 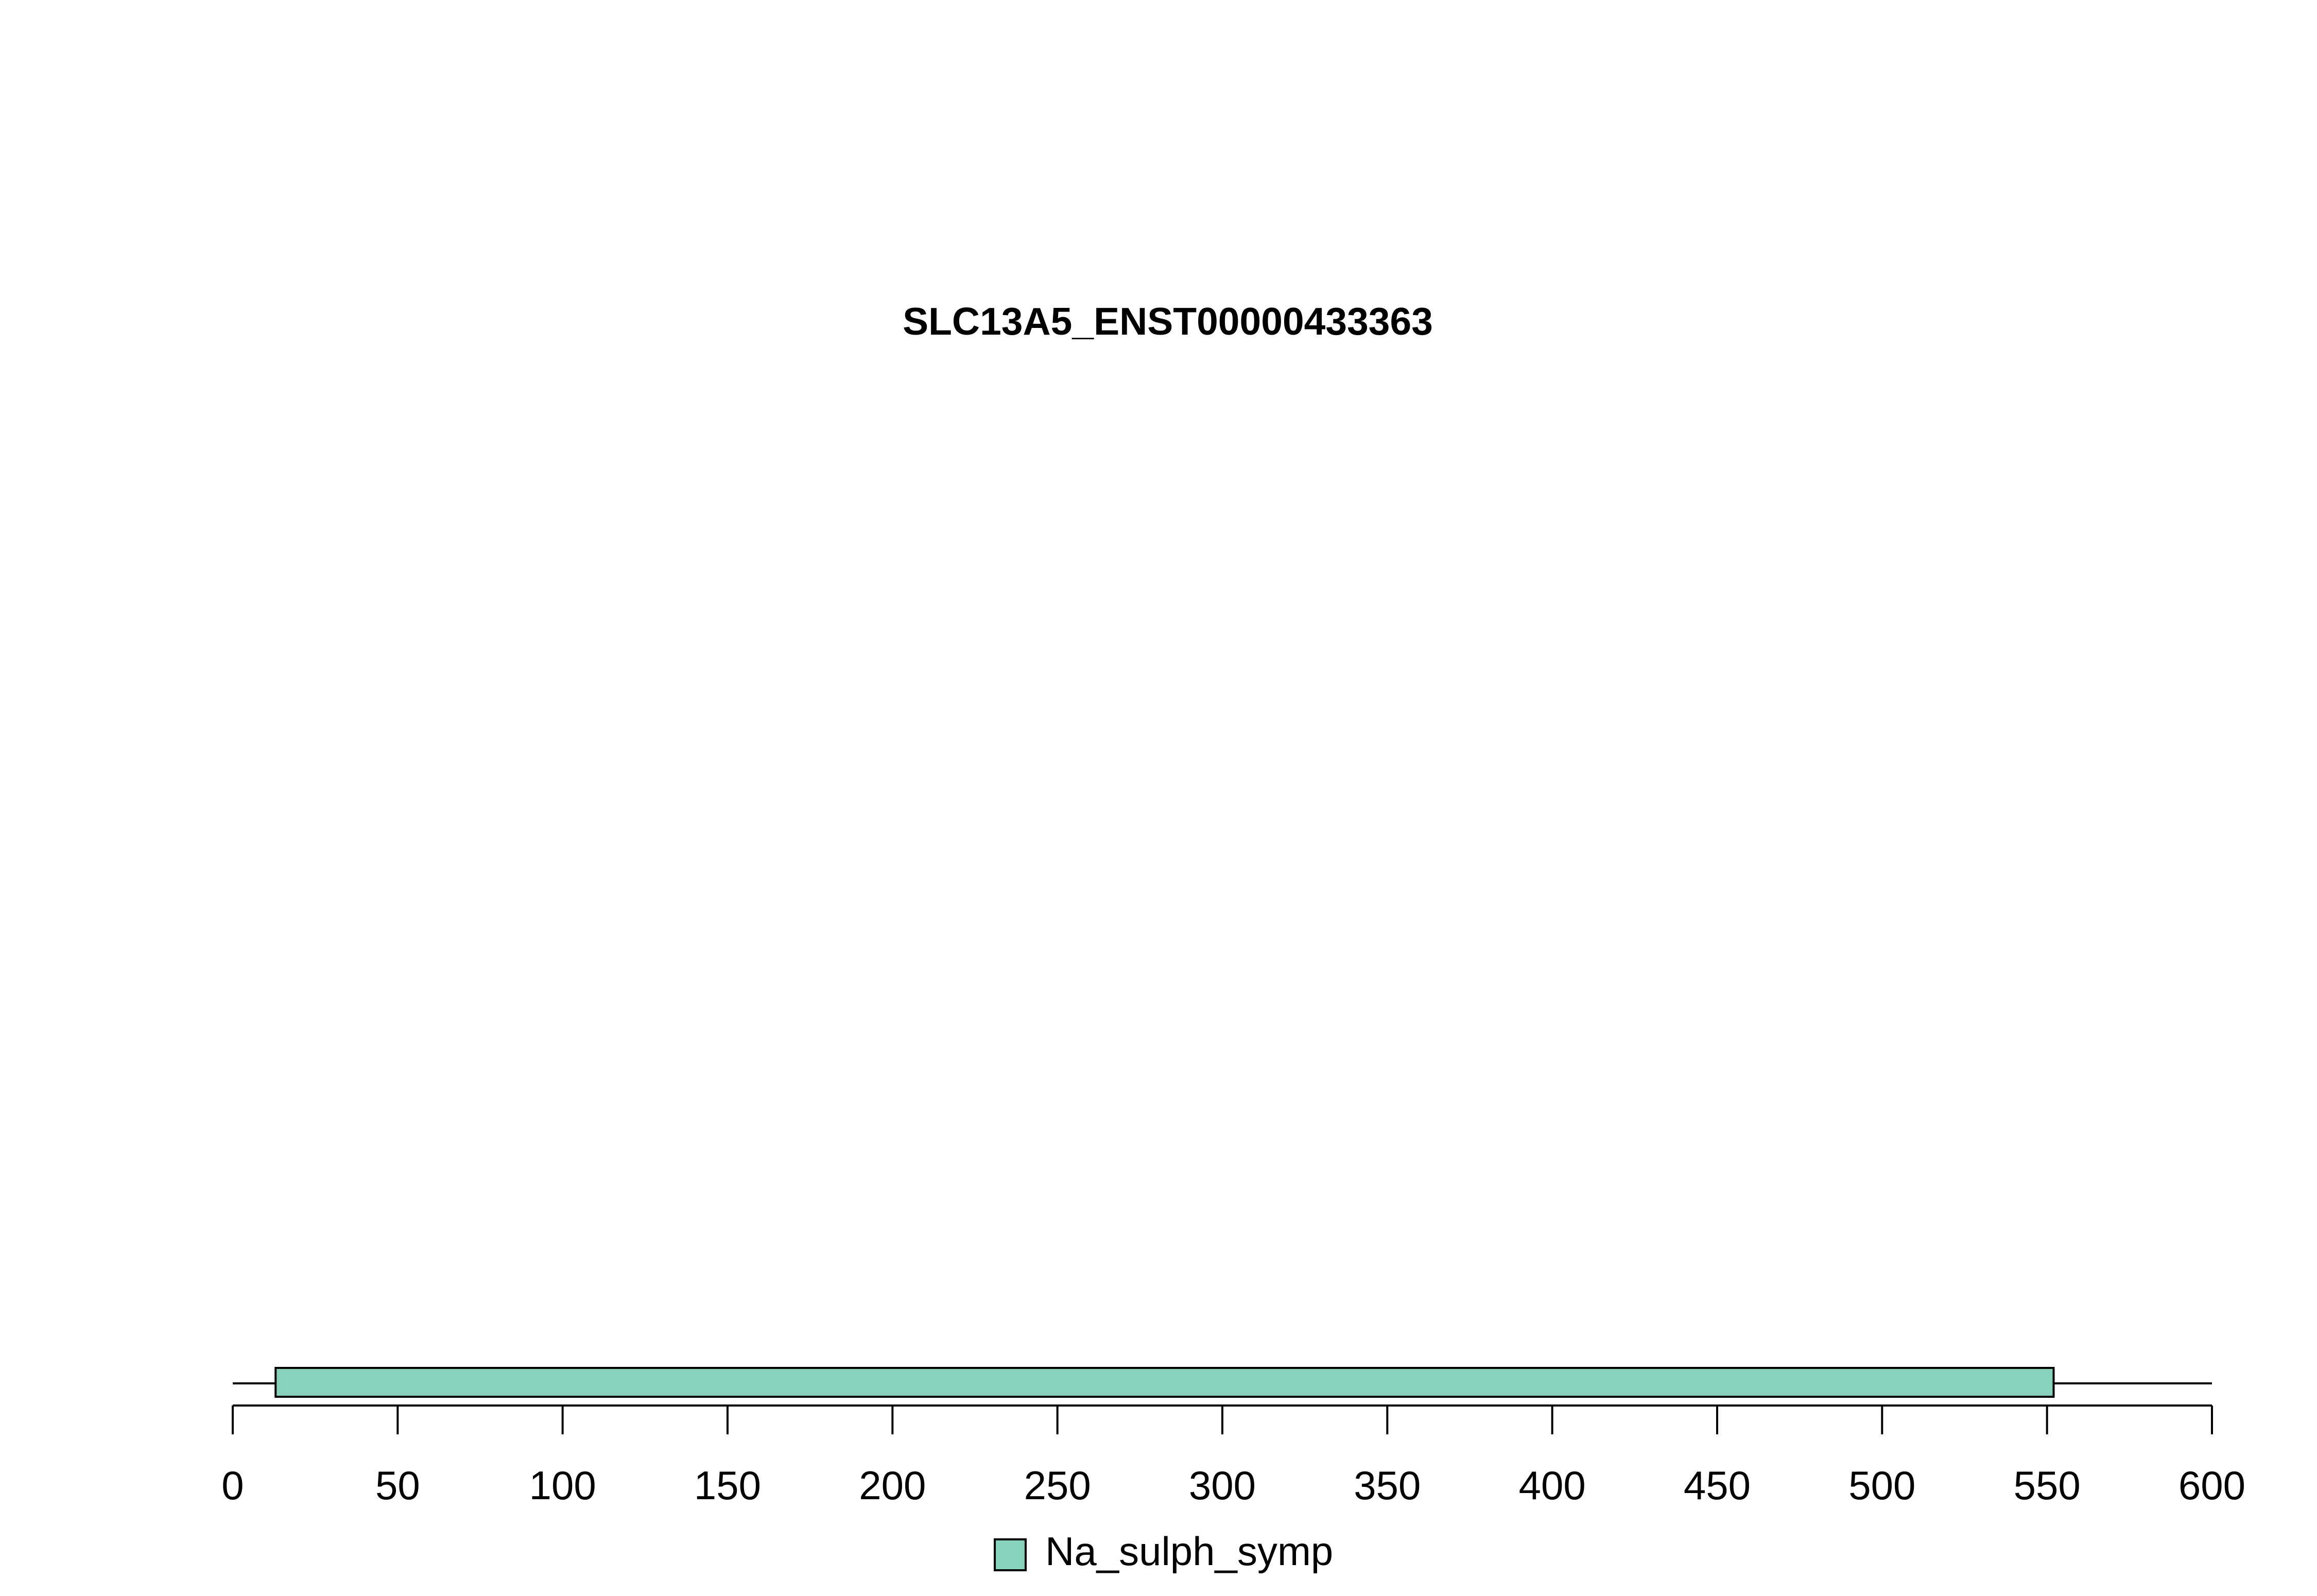 What do you see at coordinates (1057, 1486) in the screenshot?
I see `x-tick-label-250: 250` at bounding box center [1057, 1486].